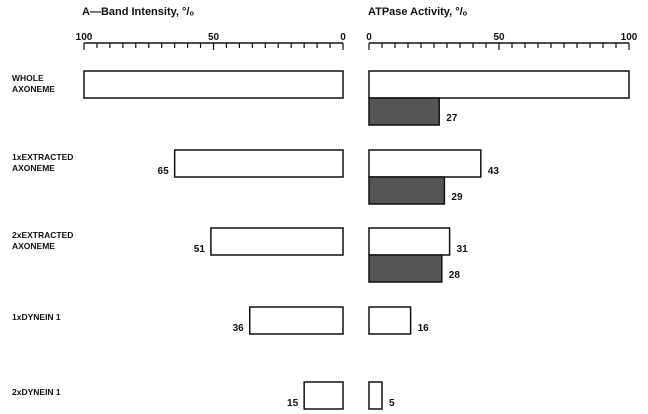  What do you see at coordinates (418, 12) in the screenshot?
I see `right-panel-title: ATPase Activity, °/ₒ` at bounding box center [418, 12].